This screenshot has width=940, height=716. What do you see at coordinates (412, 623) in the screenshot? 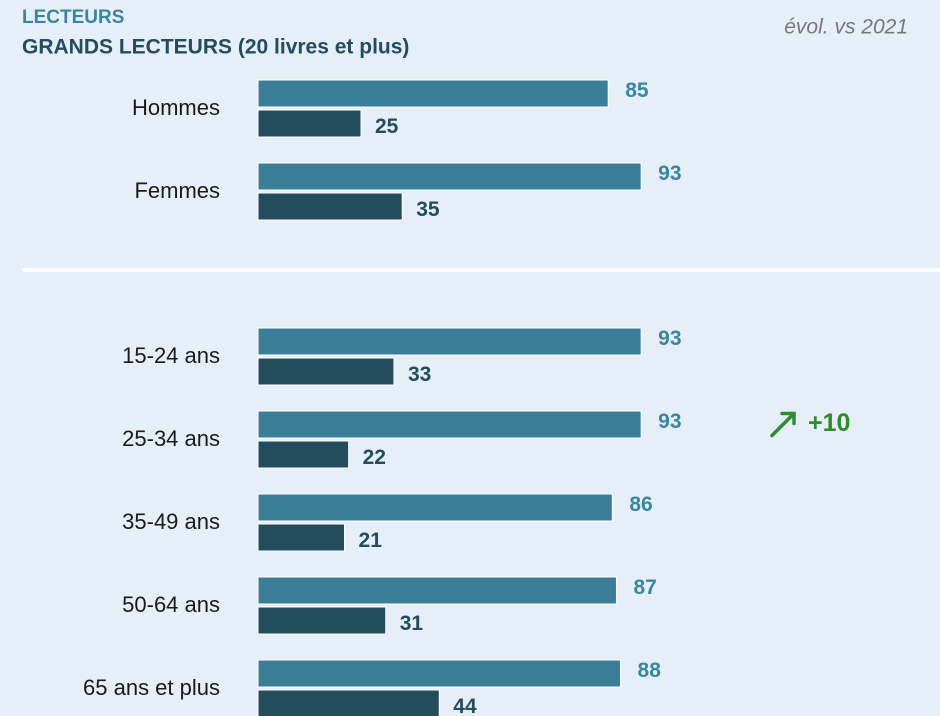
I see `value-label: 31` at bounding box center [412, 623].